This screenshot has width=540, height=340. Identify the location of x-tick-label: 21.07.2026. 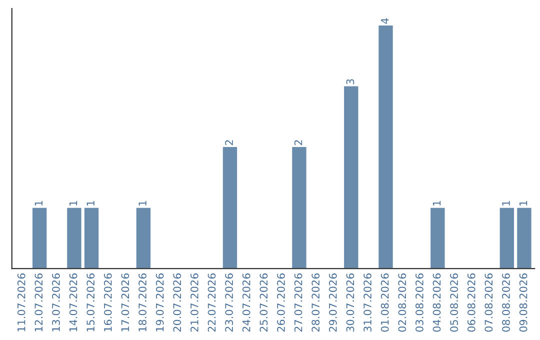
(194, 302).